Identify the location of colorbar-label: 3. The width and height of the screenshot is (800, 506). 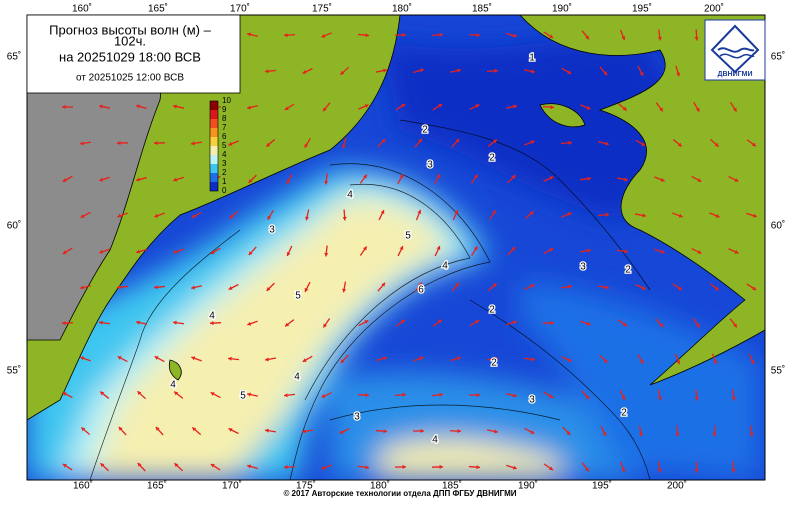
(224, 163).